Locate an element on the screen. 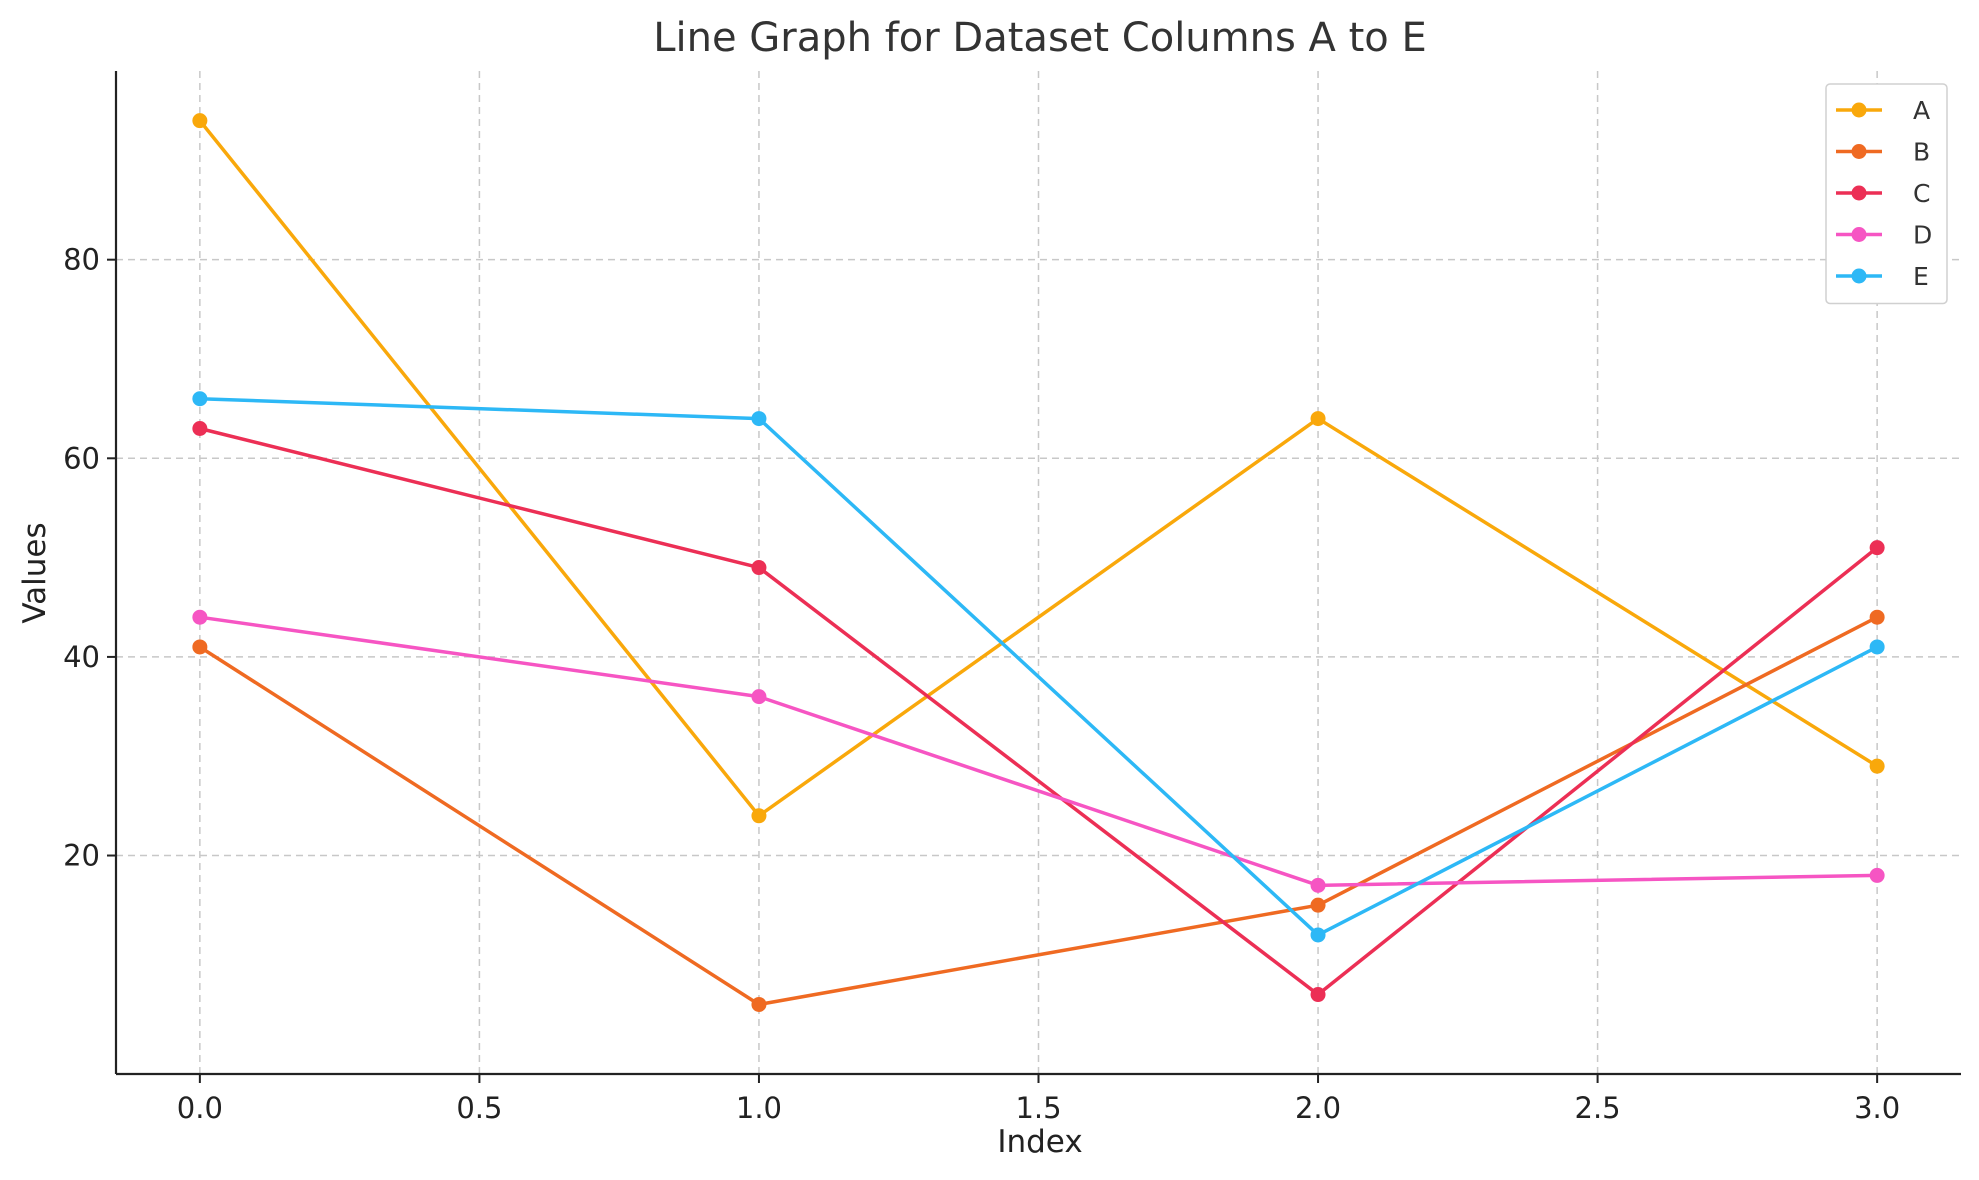  legend-label: E is located at coordinates (1921, 276).